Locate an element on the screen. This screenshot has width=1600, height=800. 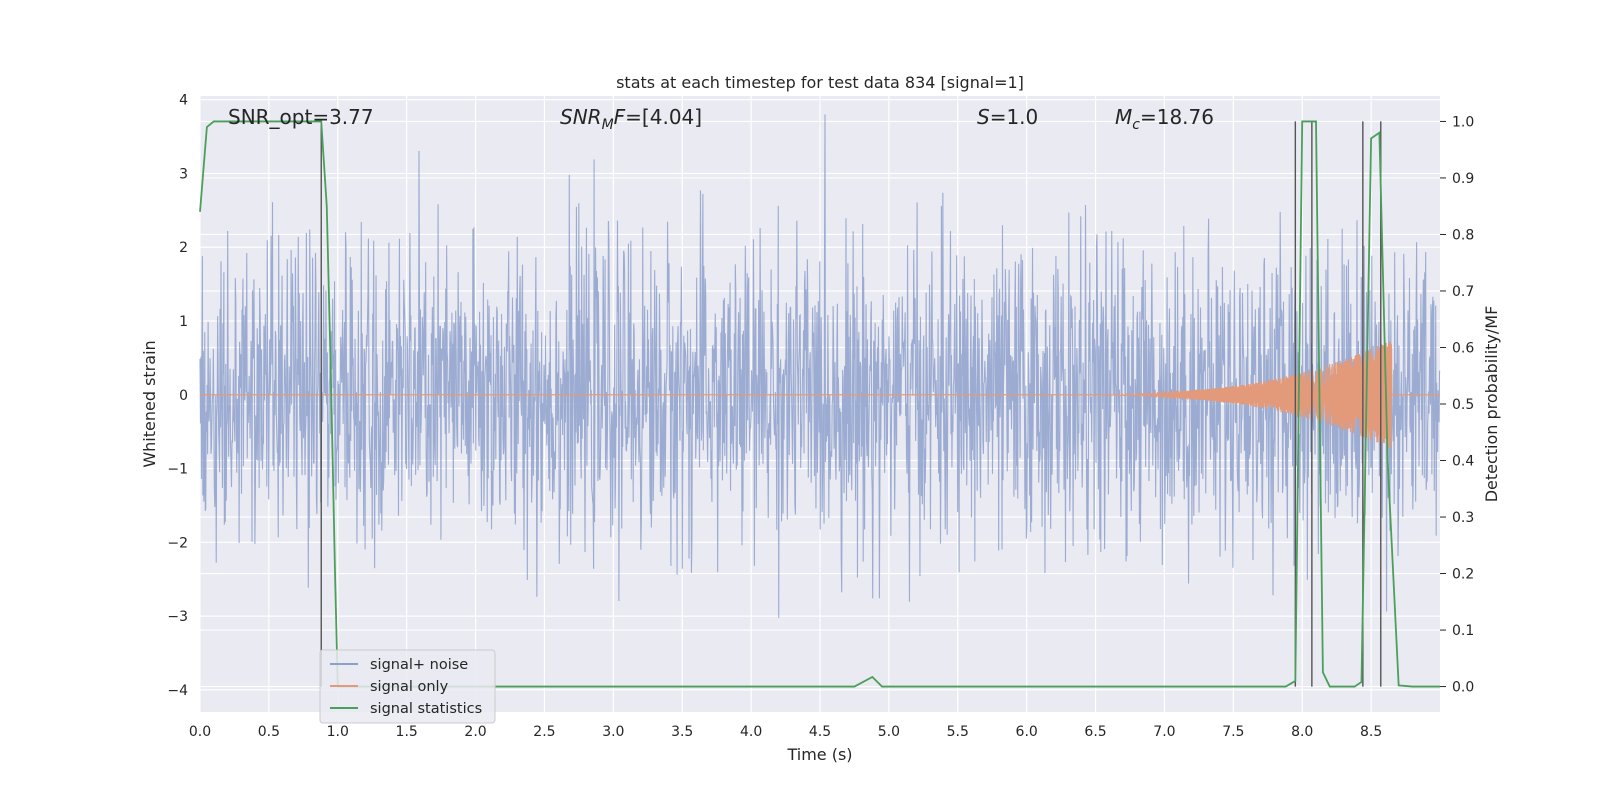
x-tick-label: 1.5 is located at coordinates (407, 732).